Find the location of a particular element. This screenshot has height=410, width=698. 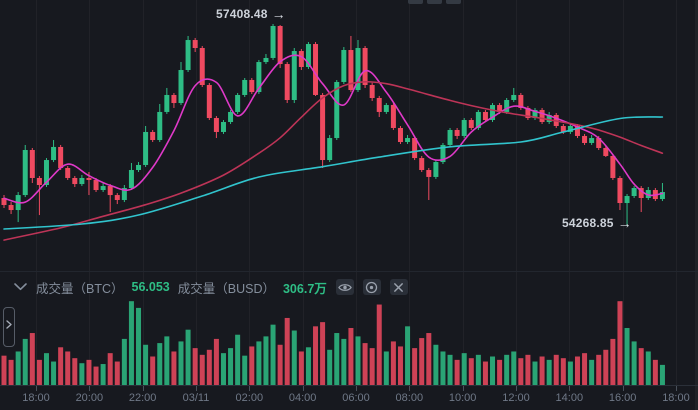

volume-busd-value: 306.7万 is located at coordinates (304, 288).